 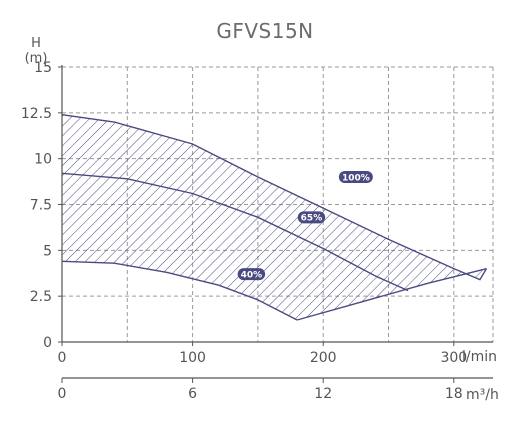 What do you see at coordinates (47, 343) in the screenshot?
I see `y-tick-label-0: 0` at bounding box center [47, 343].